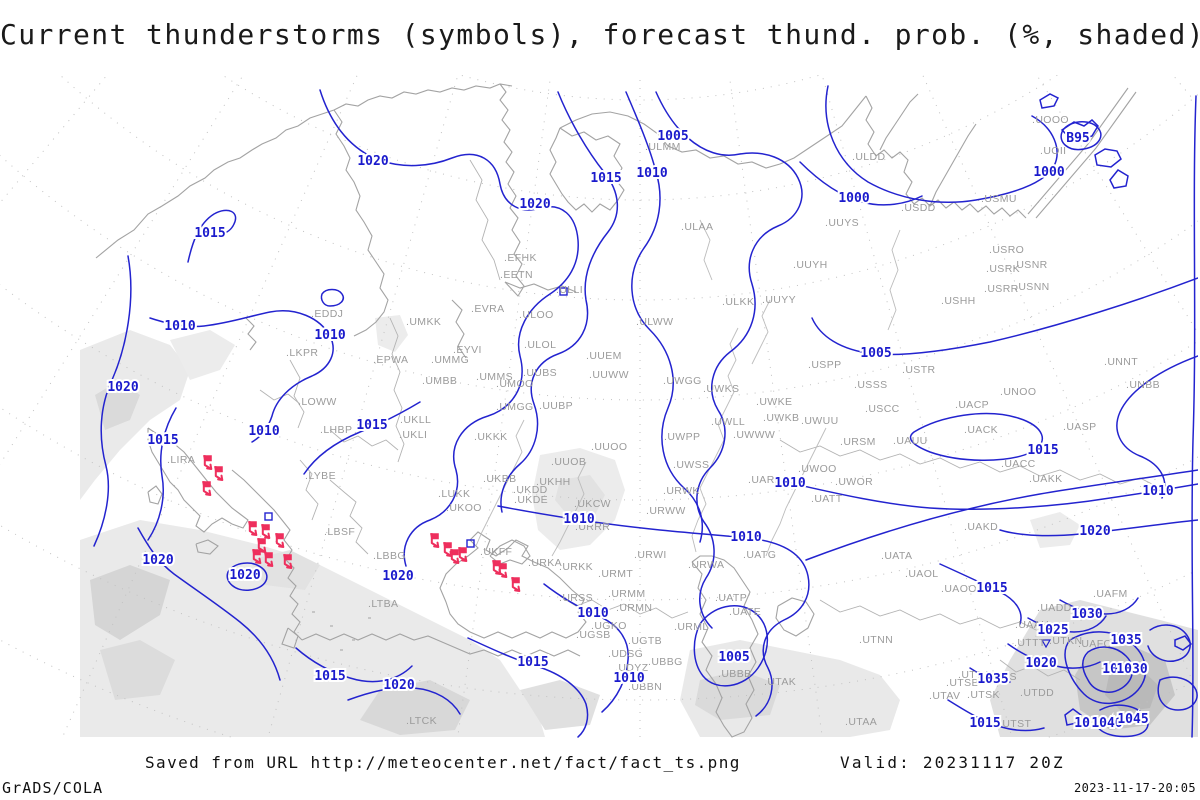  Describe the element at coordinates (494, 377) in the screenshot. I see `station-label: .UMMS` at that location.